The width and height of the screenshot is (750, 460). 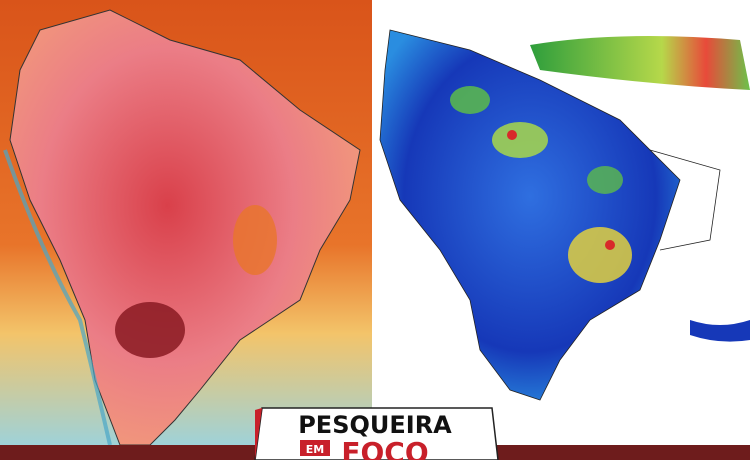 I want to click on logo-prefix-box, so click(x=315, y=448).